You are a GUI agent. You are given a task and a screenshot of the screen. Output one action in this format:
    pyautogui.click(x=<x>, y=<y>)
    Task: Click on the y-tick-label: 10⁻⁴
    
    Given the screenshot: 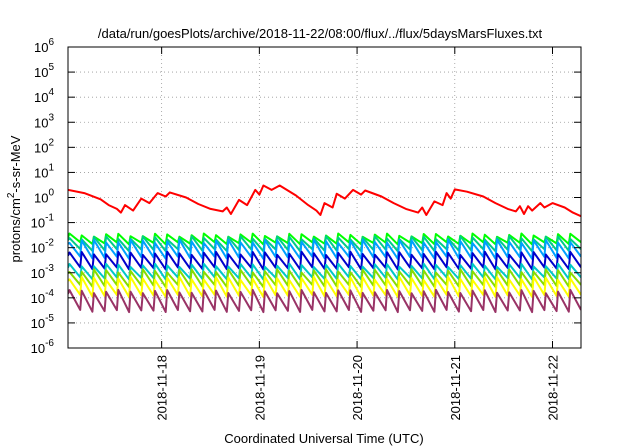 What is the action you would take?
    pyautogui.click(x=43, y=297)
    